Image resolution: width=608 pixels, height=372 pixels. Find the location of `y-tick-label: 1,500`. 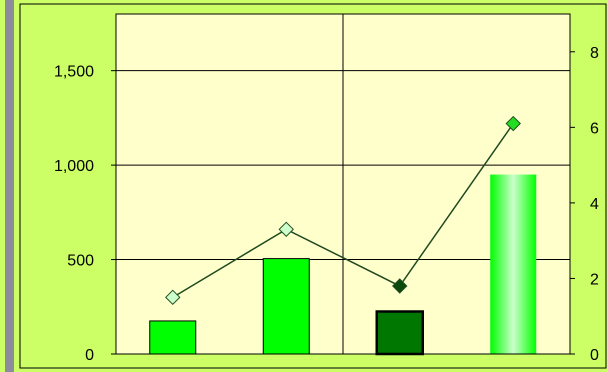

y-tick-label: 1,500 is located at coordinates (74, 72).